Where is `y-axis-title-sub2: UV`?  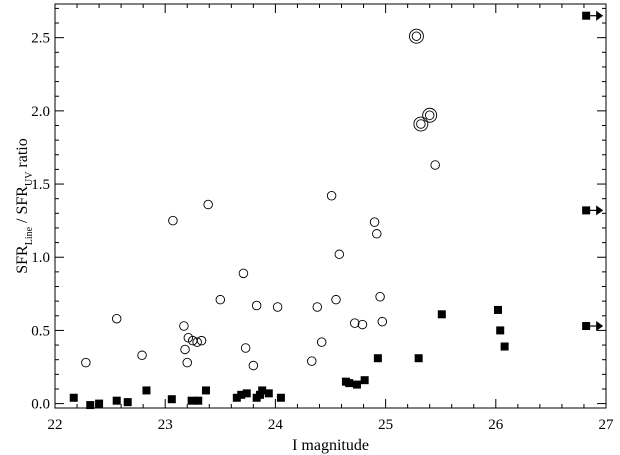 y-axis-title-sub2: UV is located at coordinates (29, 178).